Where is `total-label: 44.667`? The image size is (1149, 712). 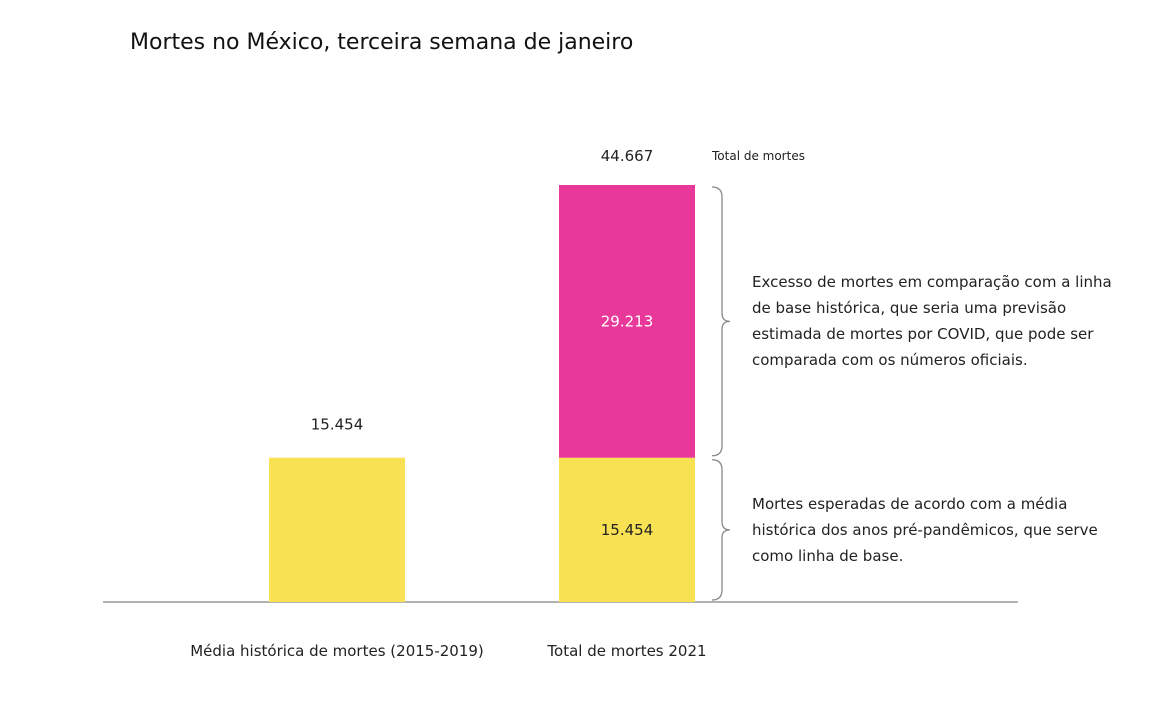 total-label: 44.667 is located at coordinates (627, 156).